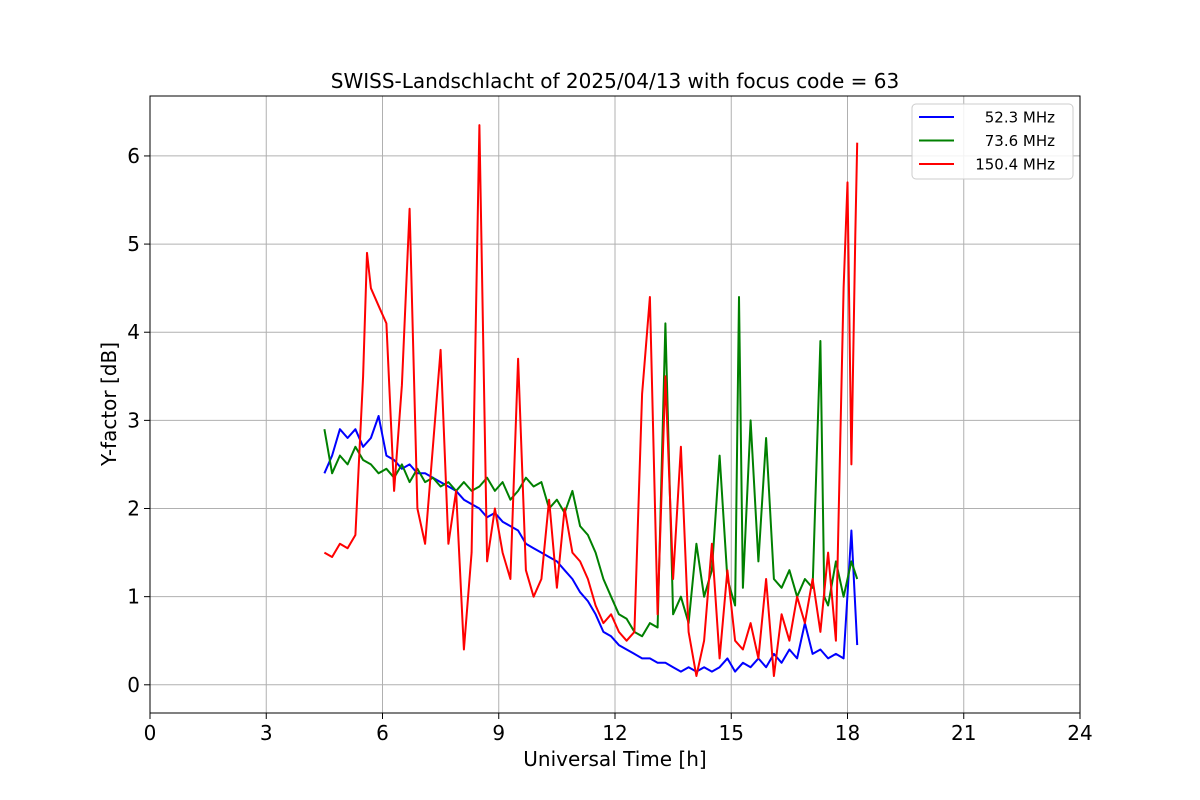  Describe the element at coordinates (382, 733) in the screenshot. I see `x-tick-label: 6` at that location.